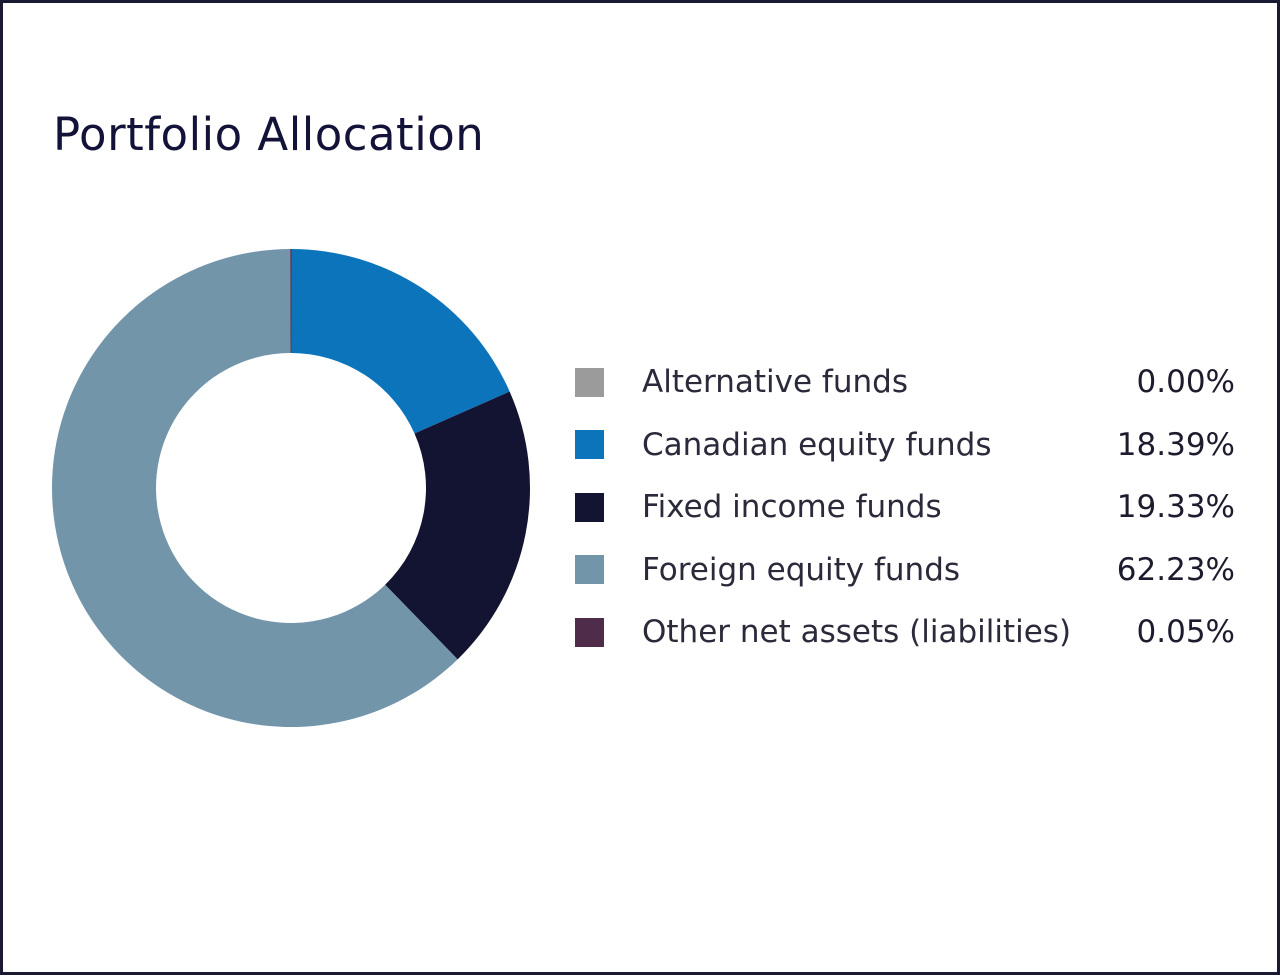 This screenshot has width=1280, height=978. Describe the element at coordinates (269, 134) in the screenshot. I see `chart-title: Portfolio Allocation` at that location.